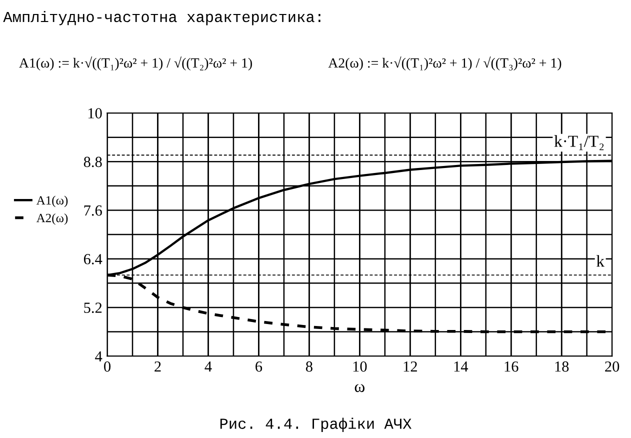 This screenshot has height=438, width=631. Describe the element at coordinates (95, 113) in the screenshot. I see `y-tick-label: 10` at that location.